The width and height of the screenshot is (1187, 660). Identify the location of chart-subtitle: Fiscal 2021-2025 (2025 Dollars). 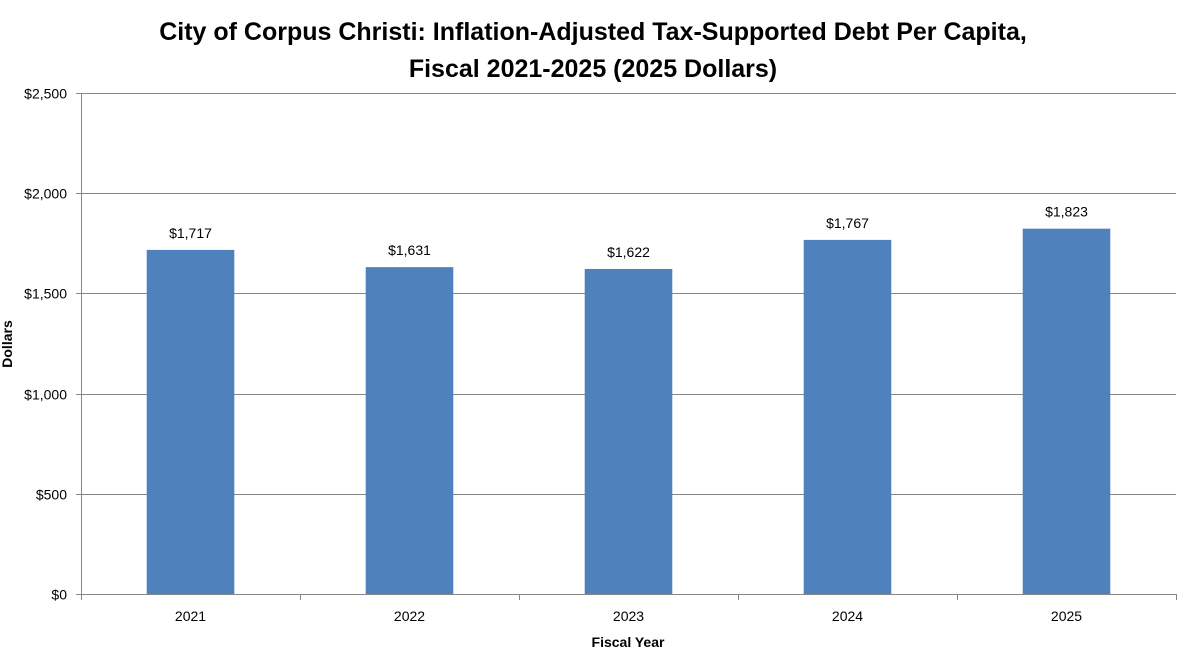
(593, 69).